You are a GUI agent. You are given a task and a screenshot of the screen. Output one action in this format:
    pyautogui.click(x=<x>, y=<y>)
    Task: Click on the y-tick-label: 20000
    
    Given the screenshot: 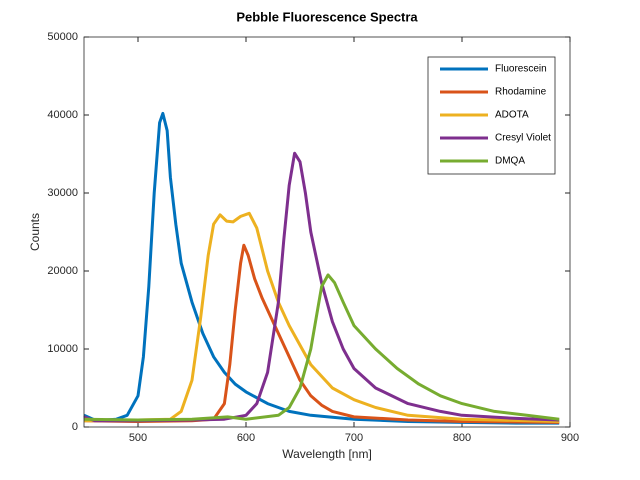 What is the action you would take?
    pyautogui.click(x=62, y=271)
    